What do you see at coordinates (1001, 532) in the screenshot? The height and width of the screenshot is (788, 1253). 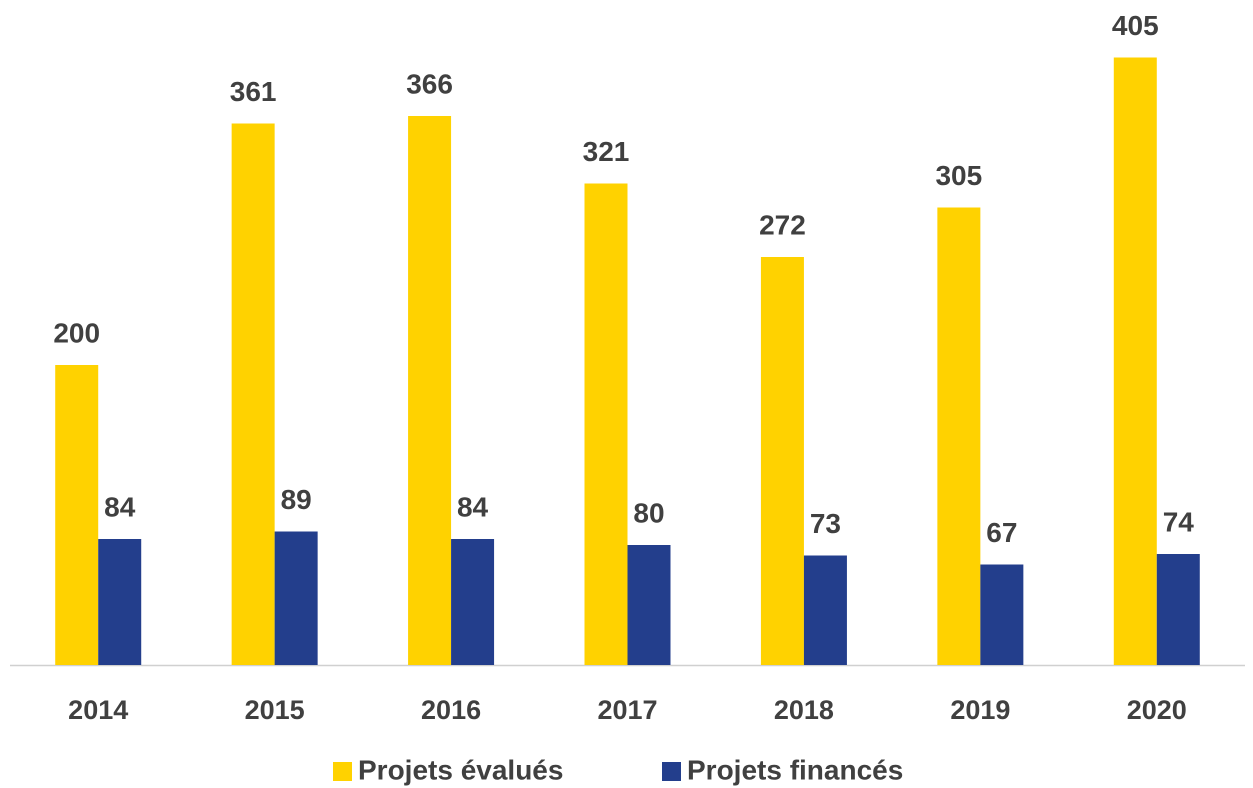 I see `data-label: 67` at bounding box center [1001, 532].